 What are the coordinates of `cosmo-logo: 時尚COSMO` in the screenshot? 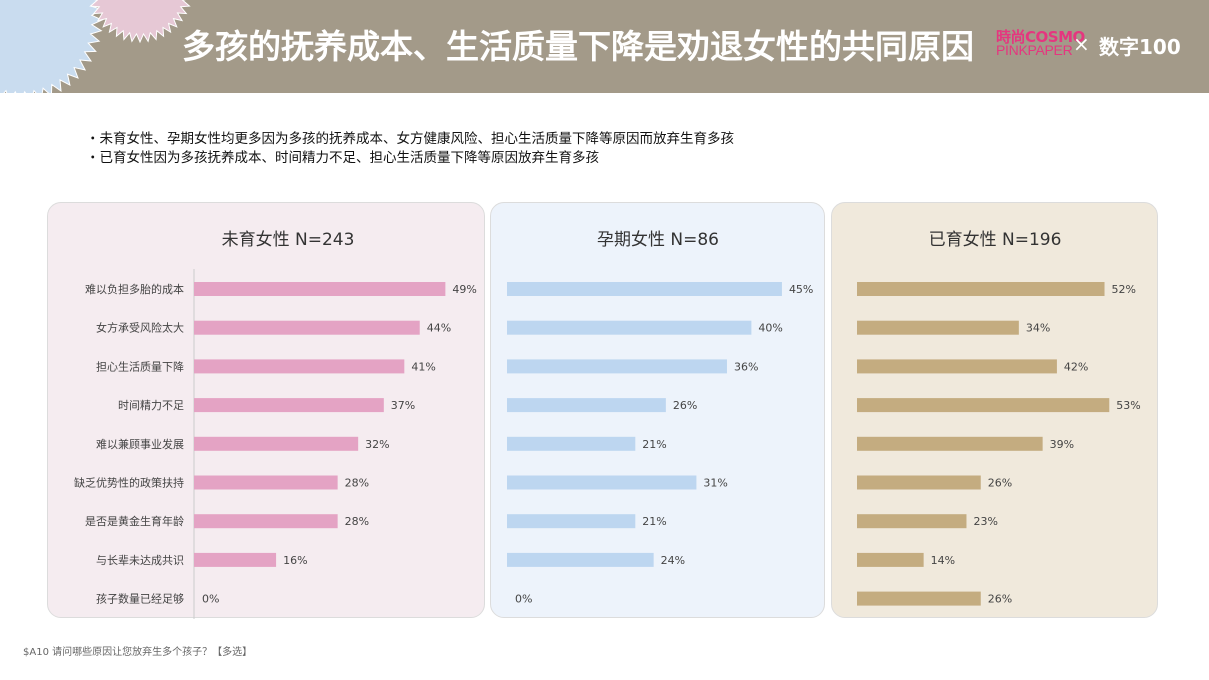 It's located at (1040, 37).